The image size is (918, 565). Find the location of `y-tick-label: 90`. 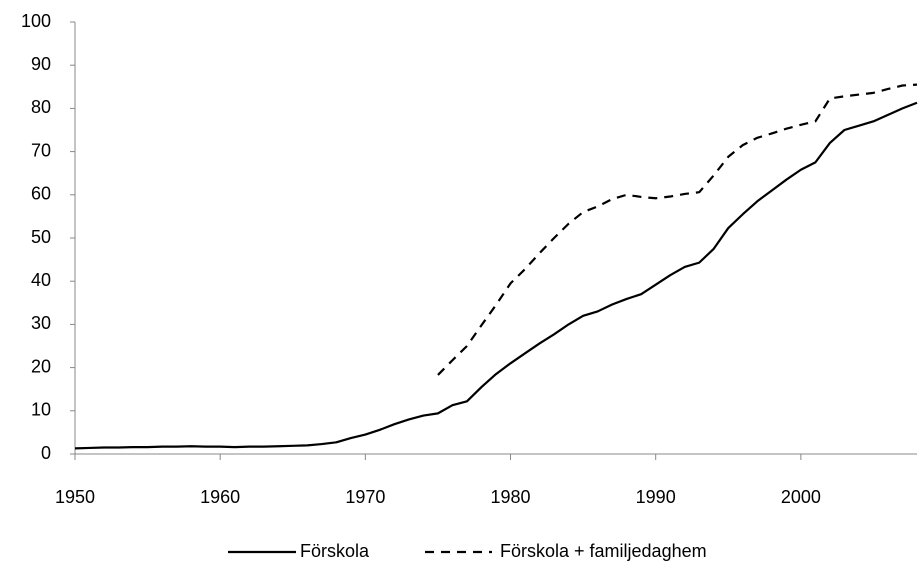

y-tick-label: 90 is located at coordinates (41, 64).